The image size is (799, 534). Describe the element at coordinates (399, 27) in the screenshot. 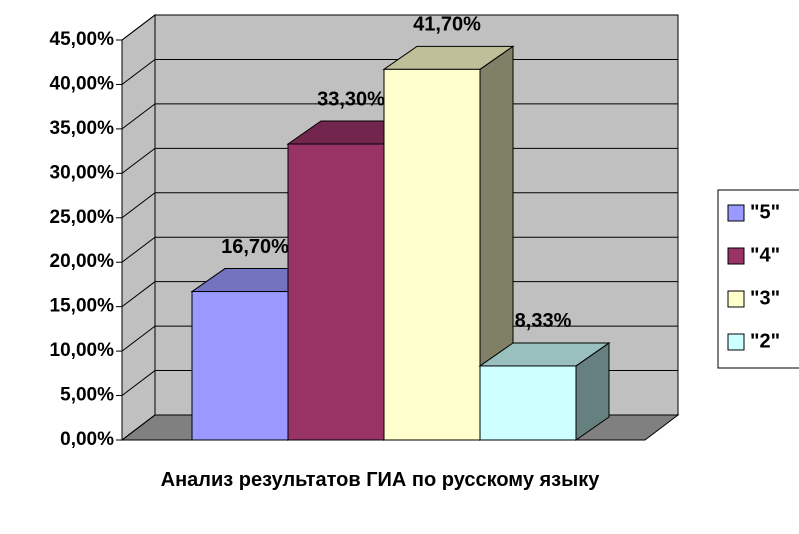

I see `grid-line` at that location.